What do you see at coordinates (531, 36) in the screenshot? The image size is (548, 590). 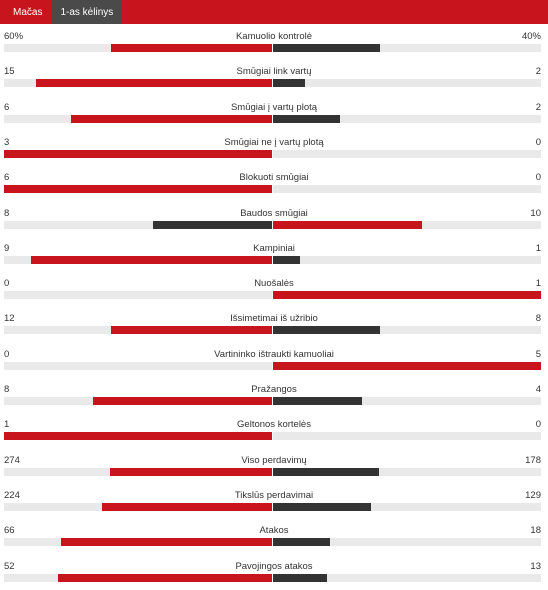 I see `away-value: 40%` at bounding box center [531, 36].